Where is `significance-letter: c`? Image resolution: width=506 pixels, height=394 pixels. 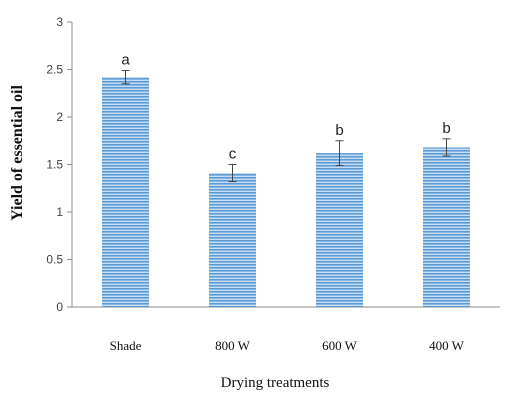 significance-letter: c is located at coordinates (233, 154).